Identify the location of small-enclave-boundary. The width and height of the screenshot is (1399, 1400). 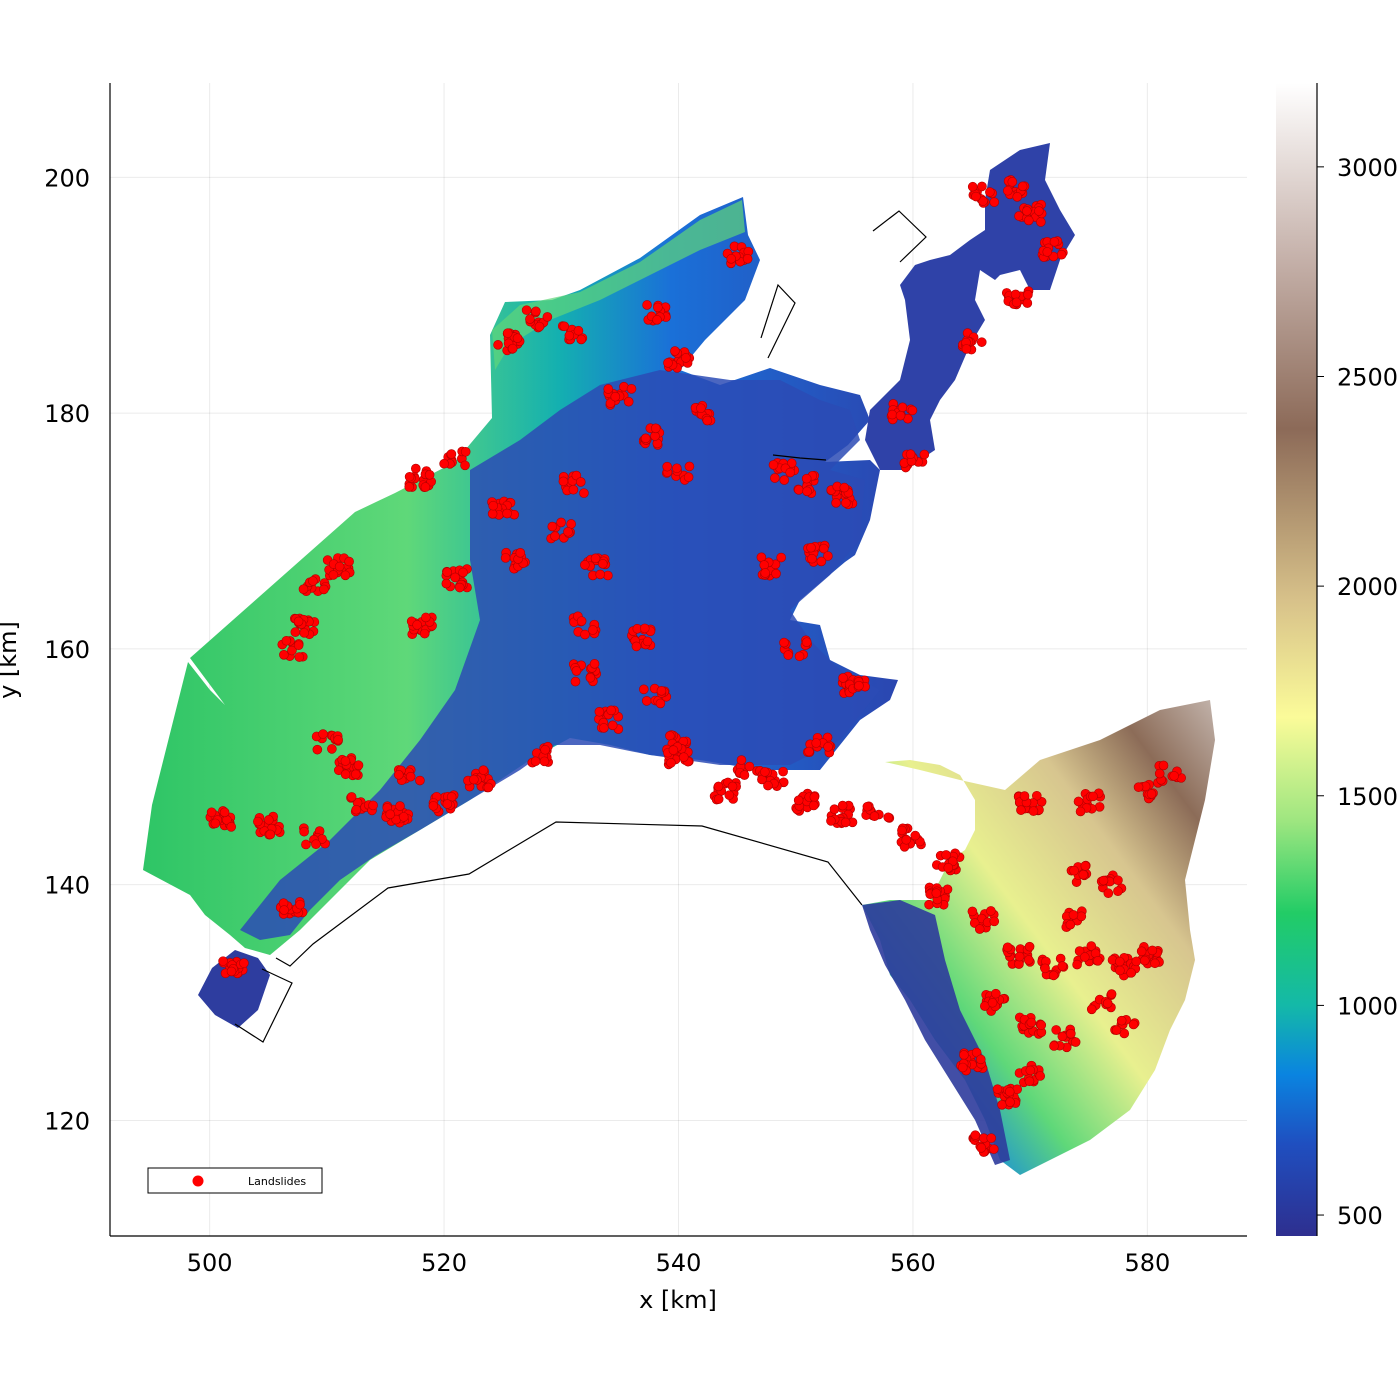
(799, 457).